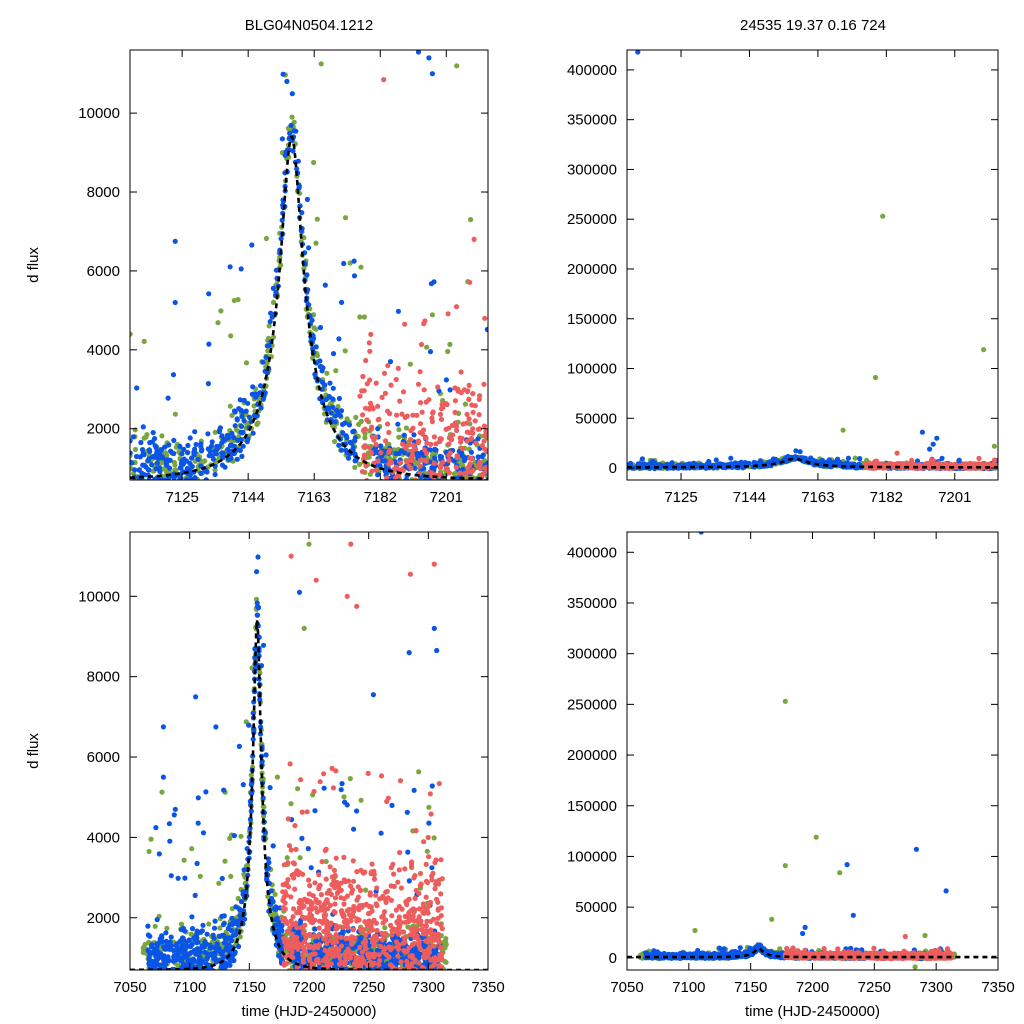 The image size is (1024, 1024). Describe the element at coordinates (181, 497) in the screenshot. I see `x-tick-label: 7125` at that location.